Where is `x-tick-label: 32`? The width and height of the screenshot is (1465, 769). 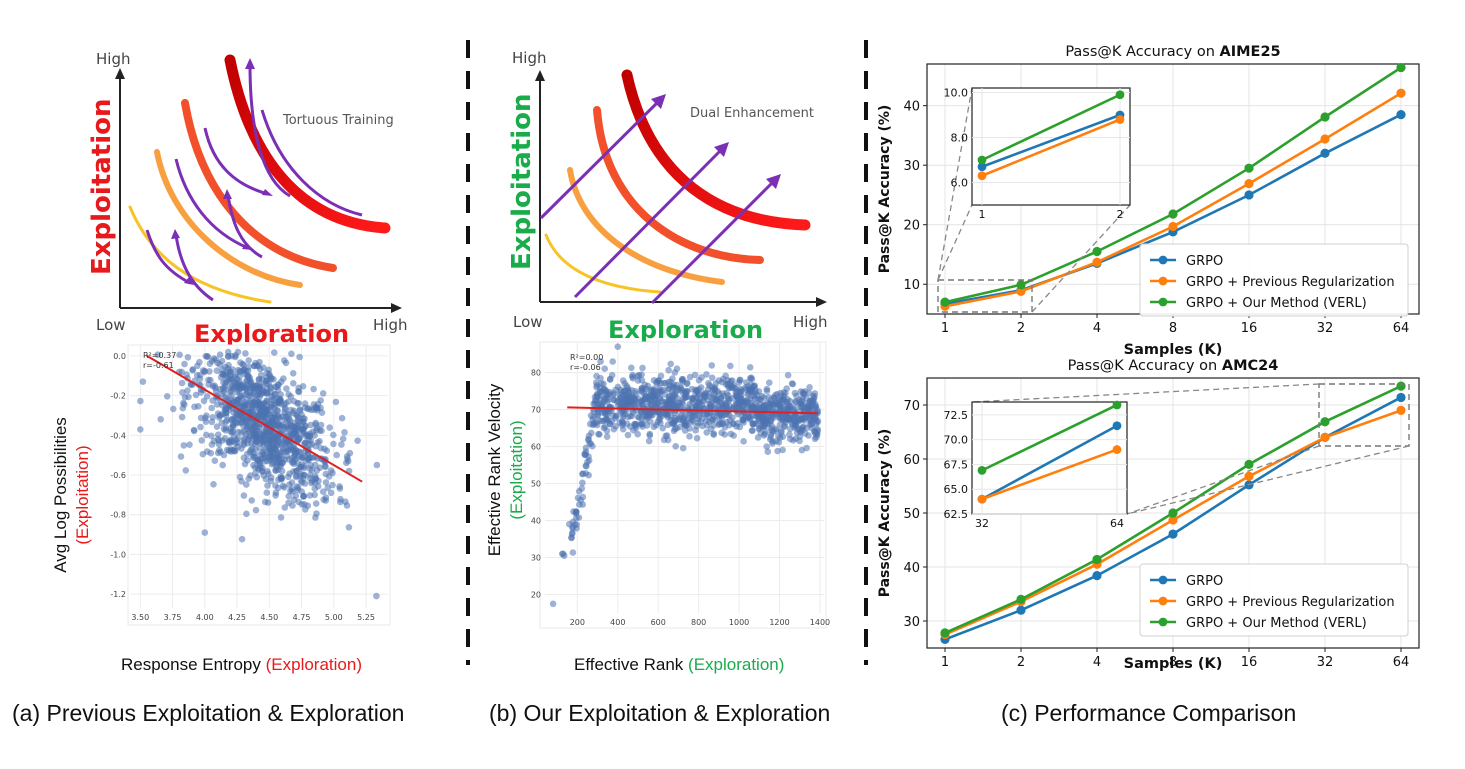 x-tick-label: 32 is located at coordinates (1325, 662).